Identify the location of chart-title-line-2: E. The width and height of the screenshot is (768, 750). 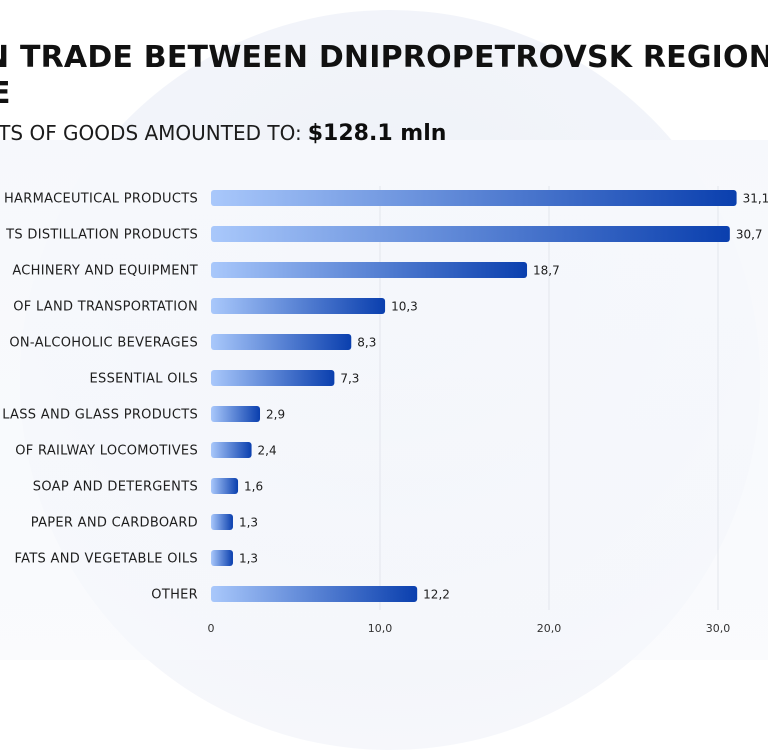
(5, 93).